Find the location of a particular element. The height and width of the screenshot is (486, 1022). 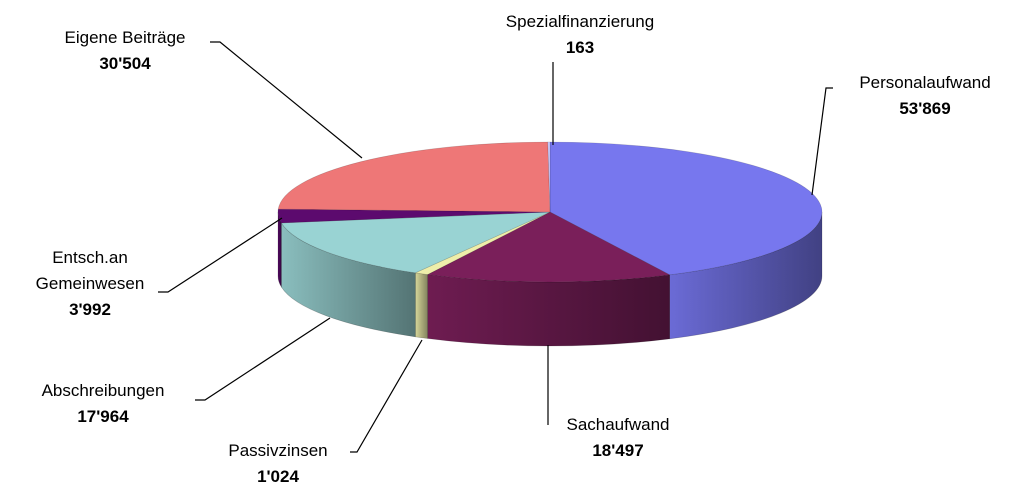

category-name: Eigene Beiträge is located at coordinates (125, 37).